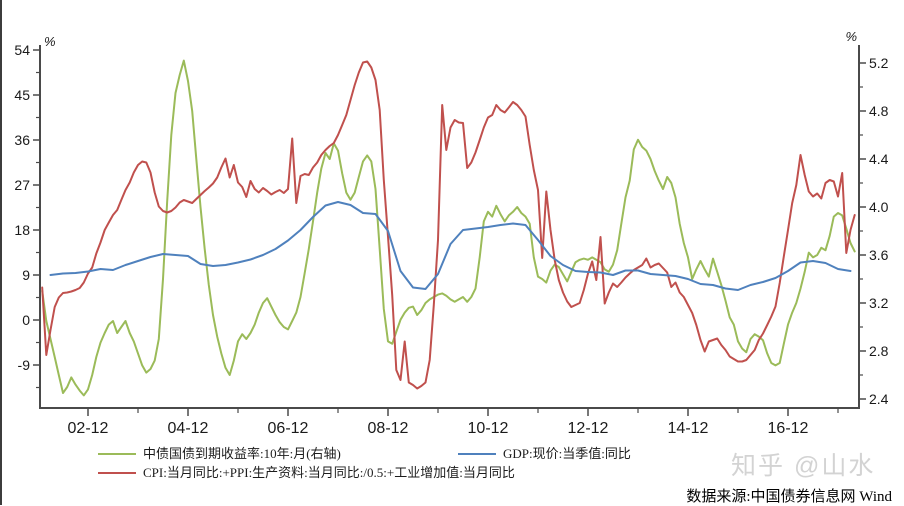 Image resolution: width=904 pixels, height=506 pixels. I want to click on x-tick-label: 16-12, so click(788, 428).